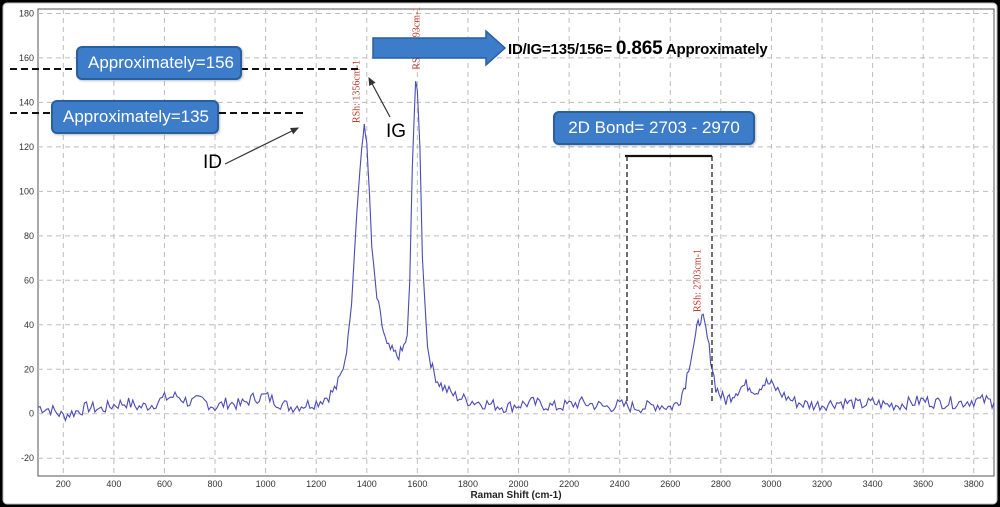  What do you see at coordinates (26, 58) in the screenshot?
I see `y-tick-label: 160` at bounding box center [26, 58].